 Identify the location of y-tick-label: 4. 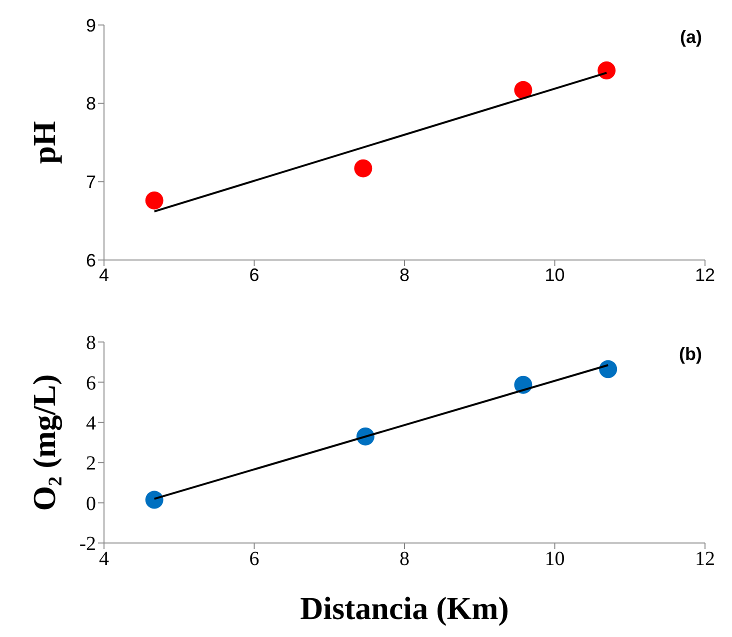
(91, 423).